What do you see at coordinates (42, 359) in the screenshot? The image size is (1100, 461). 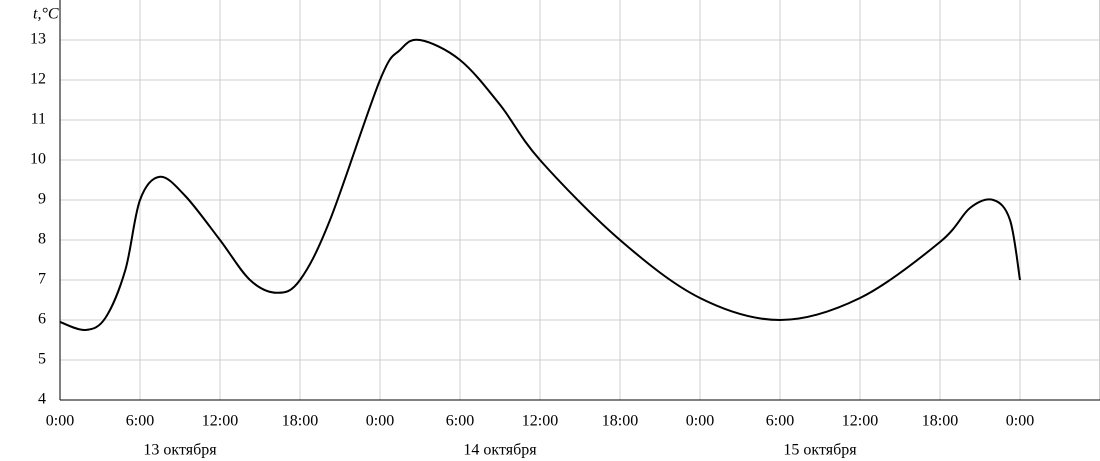 I see `y-tick-label: 5` at bounding box center [42, 359].